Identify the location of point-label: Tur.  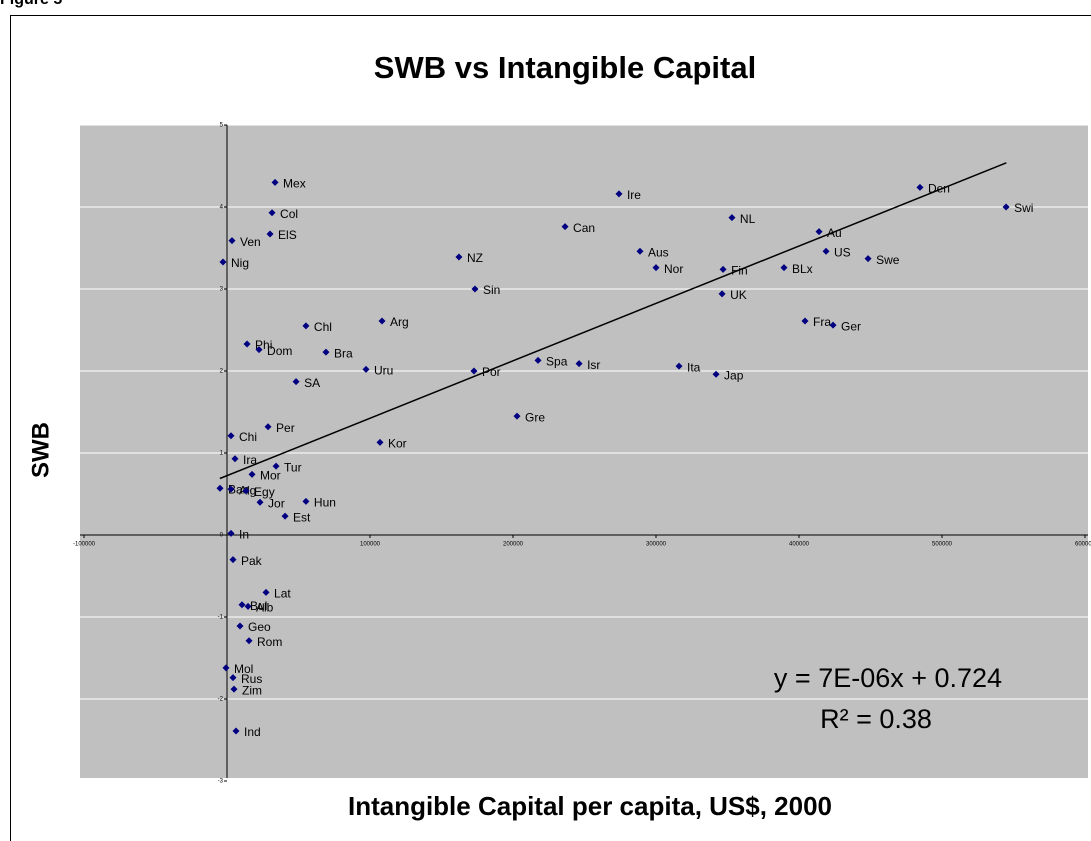
(293, 467).